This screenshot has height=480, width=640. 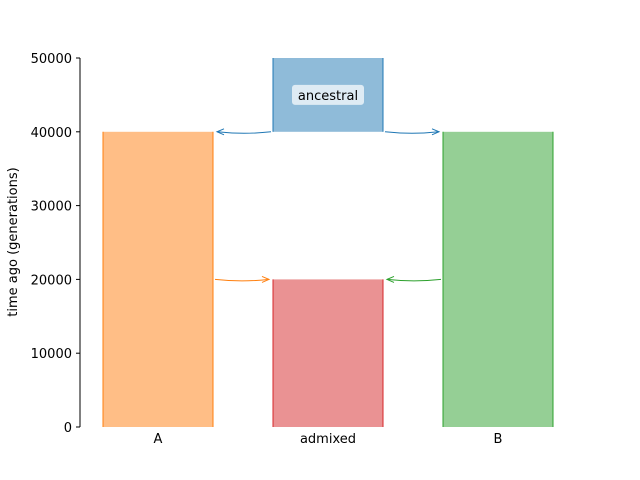 I want to click on y-axis-title: time ago (generations), so click(x=13, y=241).